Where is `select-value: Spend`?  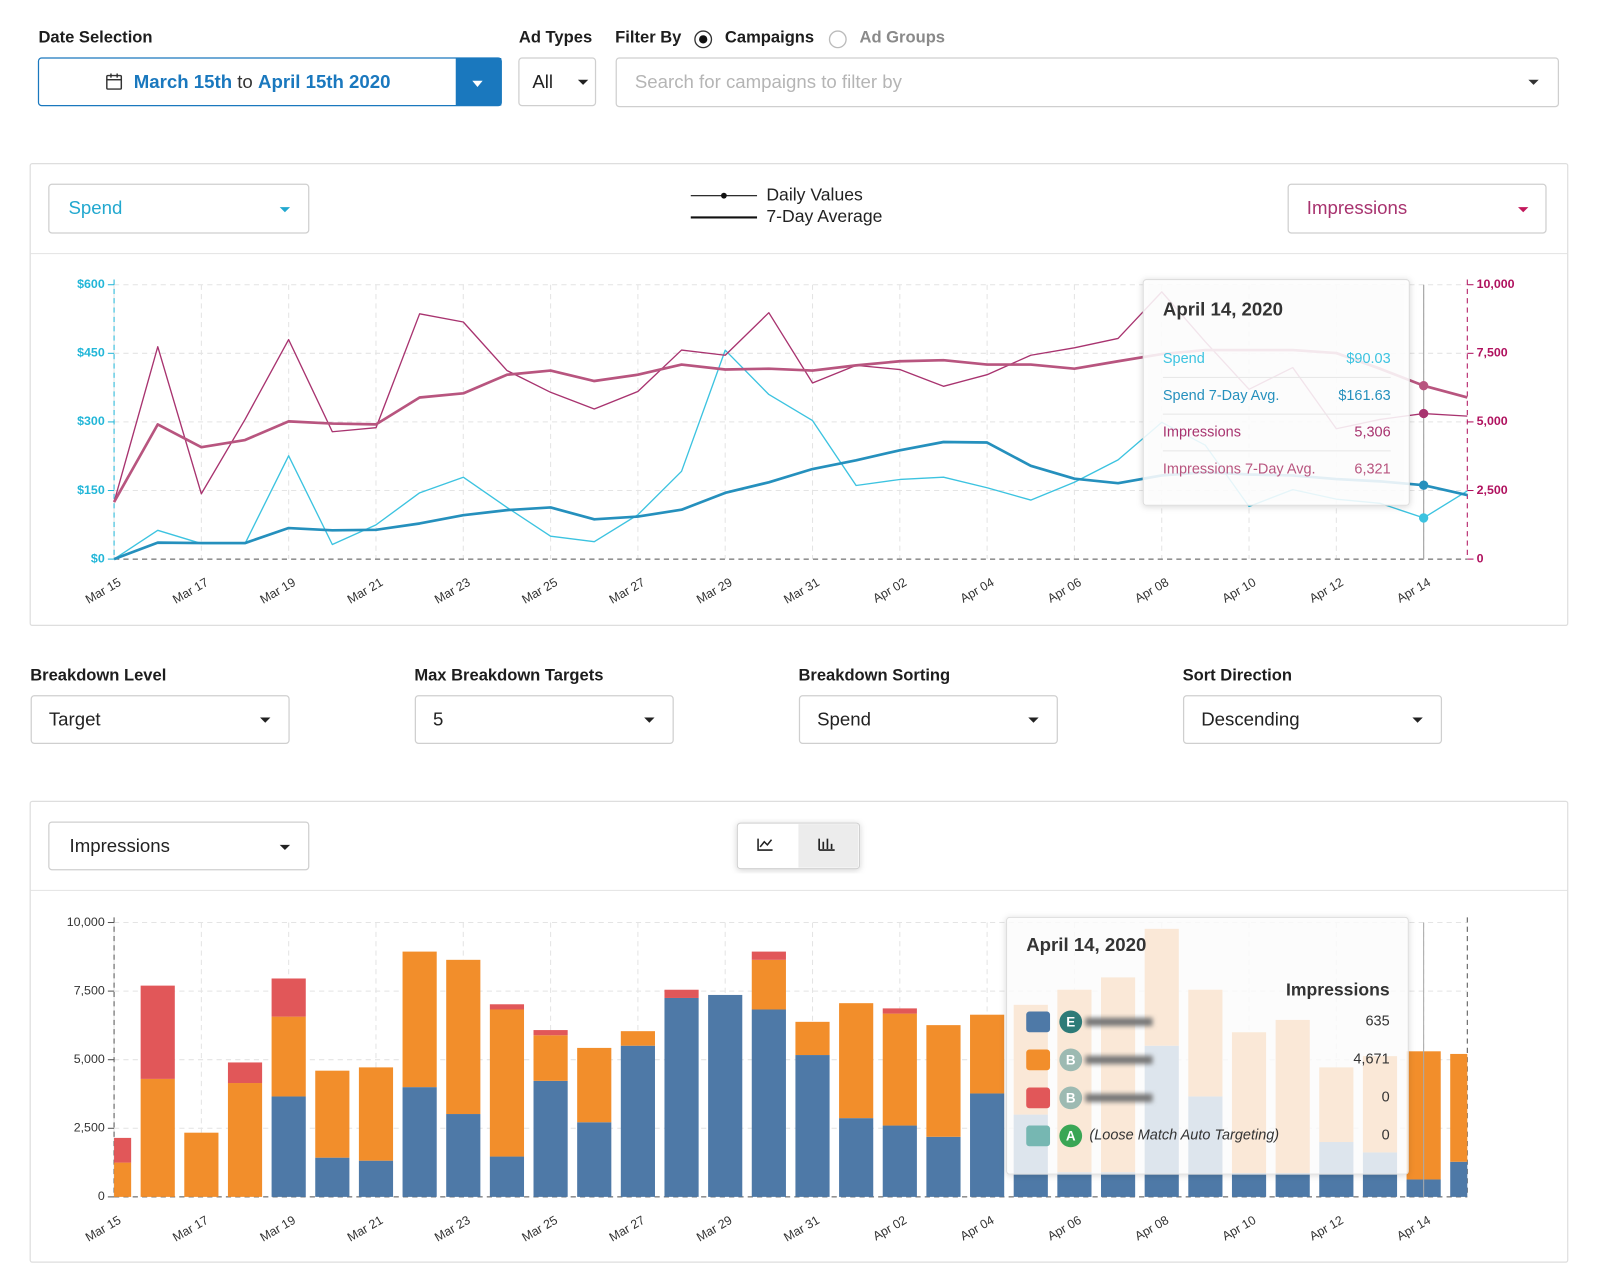 select-value: Spend is located at coordinates (844, 719).